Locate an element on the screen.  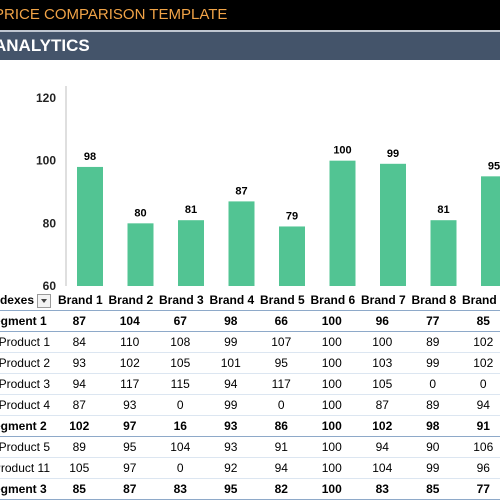
column-header: Brand 4 is located at coordinates (230, 300).